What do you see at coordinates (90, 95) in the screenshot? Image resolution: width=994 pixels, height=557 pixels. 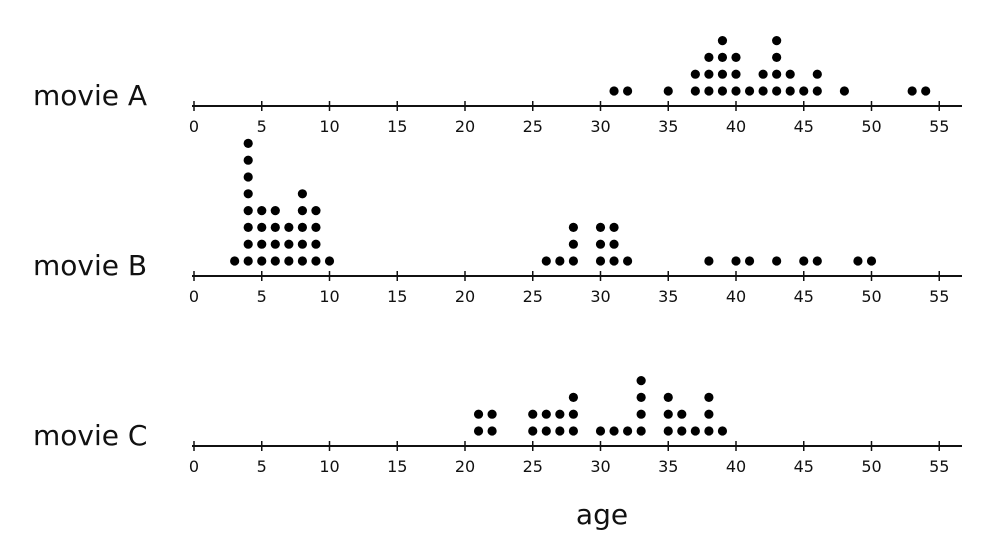 I see `plot-label-movie-A: movie A` at bounding box center [90, 95].